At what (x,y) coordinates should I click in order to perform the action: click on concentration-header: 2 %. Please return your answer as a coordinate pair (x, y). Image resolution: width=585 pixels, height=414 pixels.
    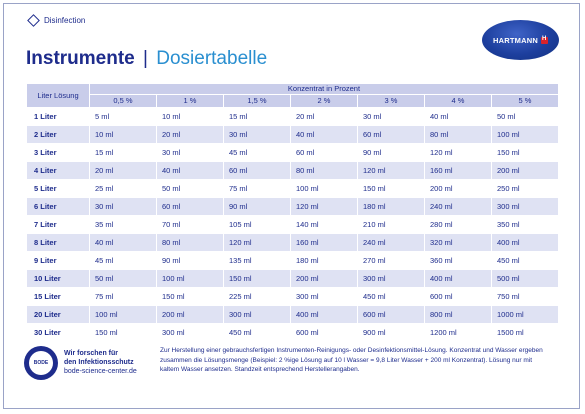
    Looking at the image, I should click on (324, 101).